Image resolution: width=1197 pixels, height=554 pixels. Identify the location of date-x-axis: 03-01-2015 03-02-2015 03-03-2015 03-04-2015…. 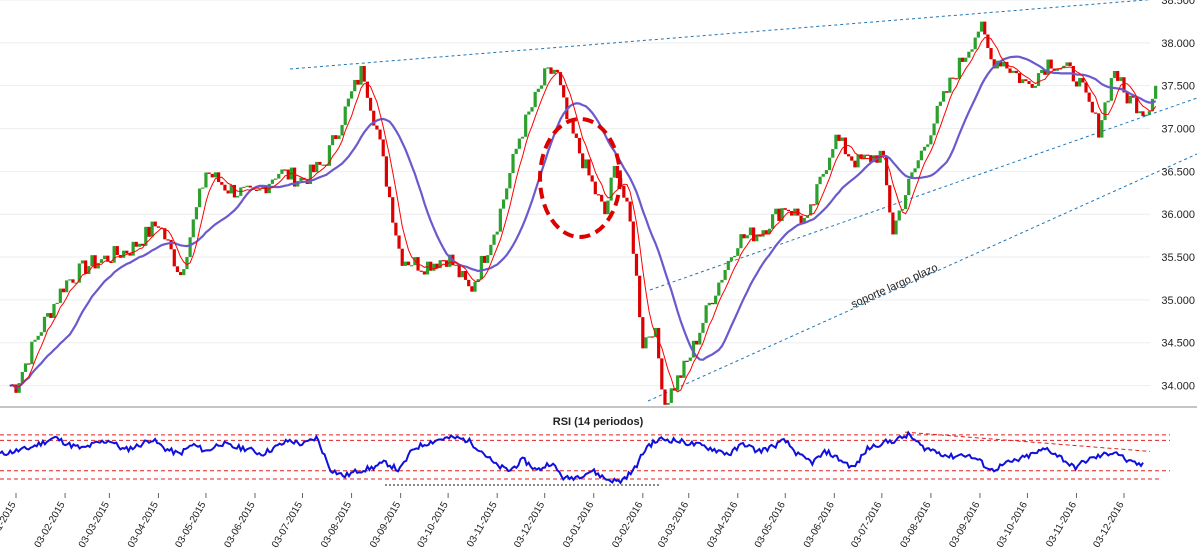
(563, 521).